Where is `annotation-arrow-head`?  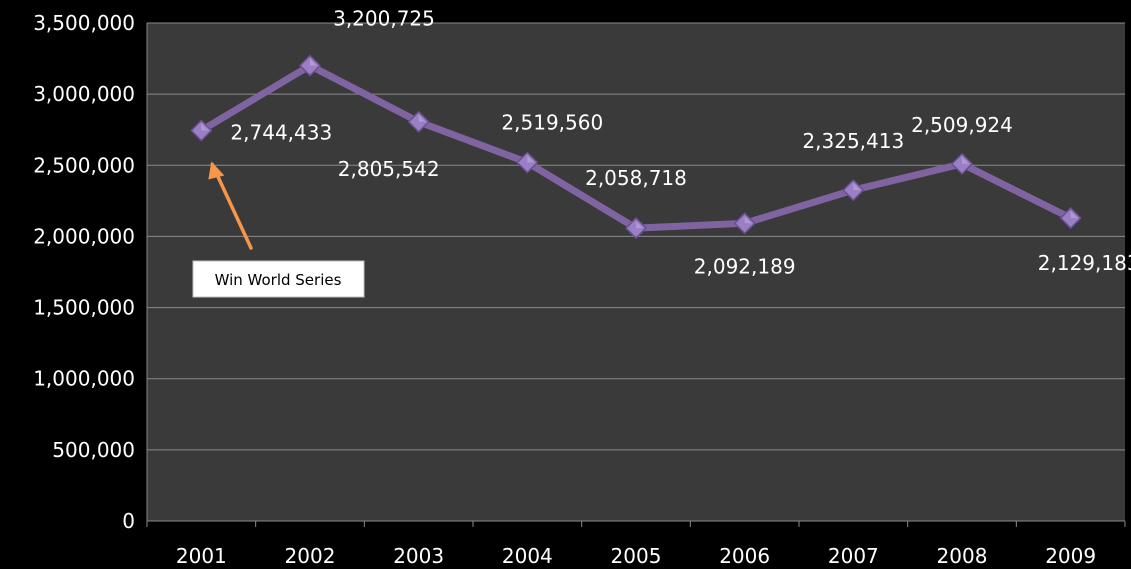
annotation-arrow-head is located at coordinates (216, 170).